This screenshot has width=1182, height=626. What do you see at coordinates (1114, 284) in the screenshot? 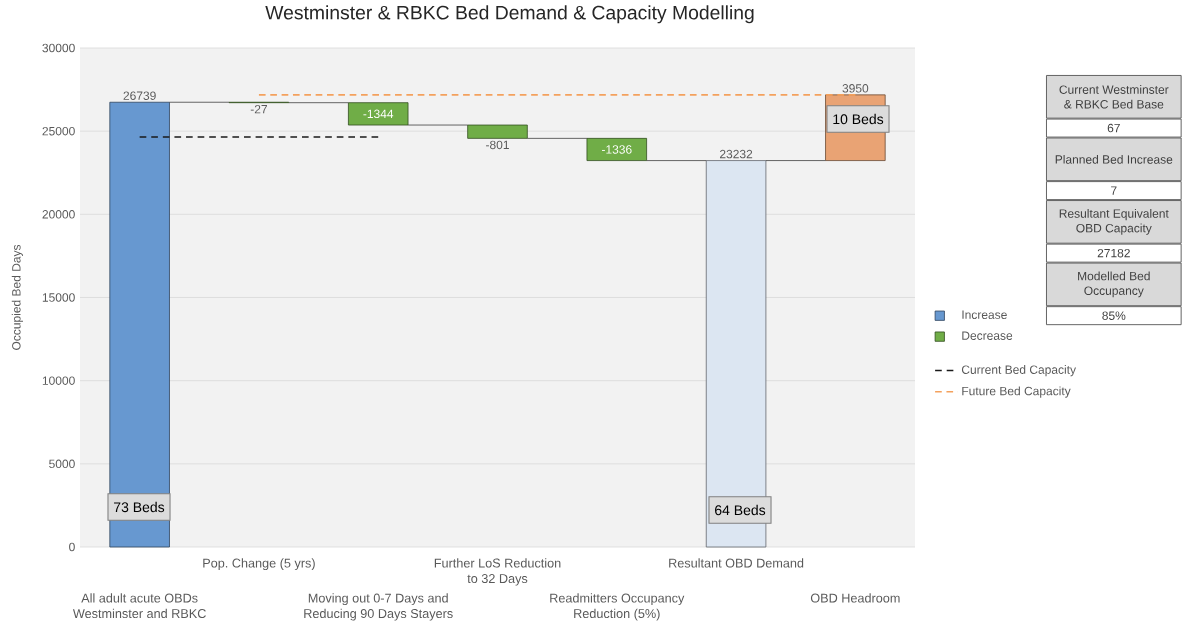
I see `text: Modelled Bed Occupancy` at bounding box center [1114, 284].